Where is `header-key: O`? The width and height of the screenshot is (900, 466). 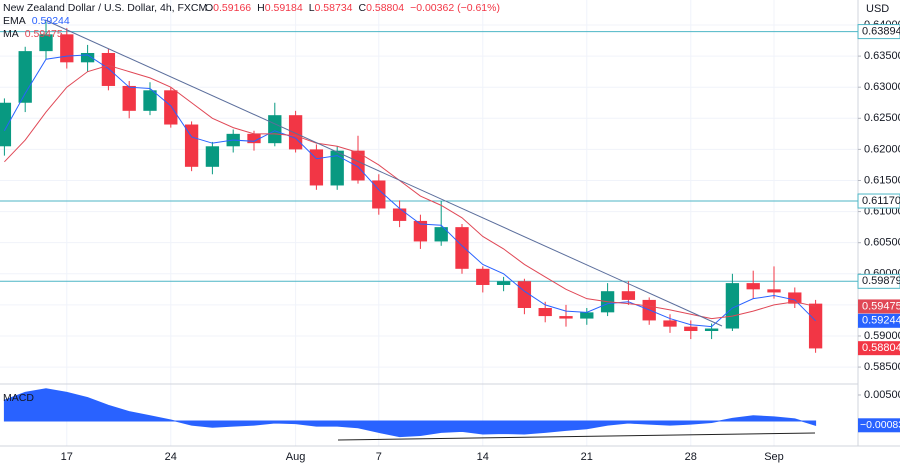 header-key: O is located at coordinates (209, 8).